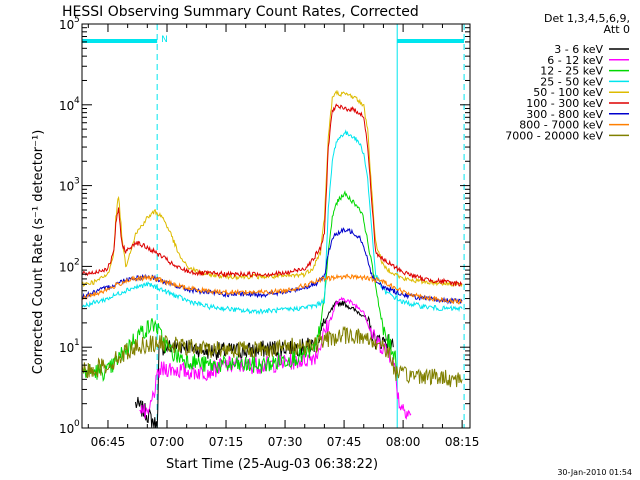  What do you see at coordinates (568, 92) in the screenshot?
I see `legend-label-4: 50 - 100 keV` at bounding box center [568, 92].